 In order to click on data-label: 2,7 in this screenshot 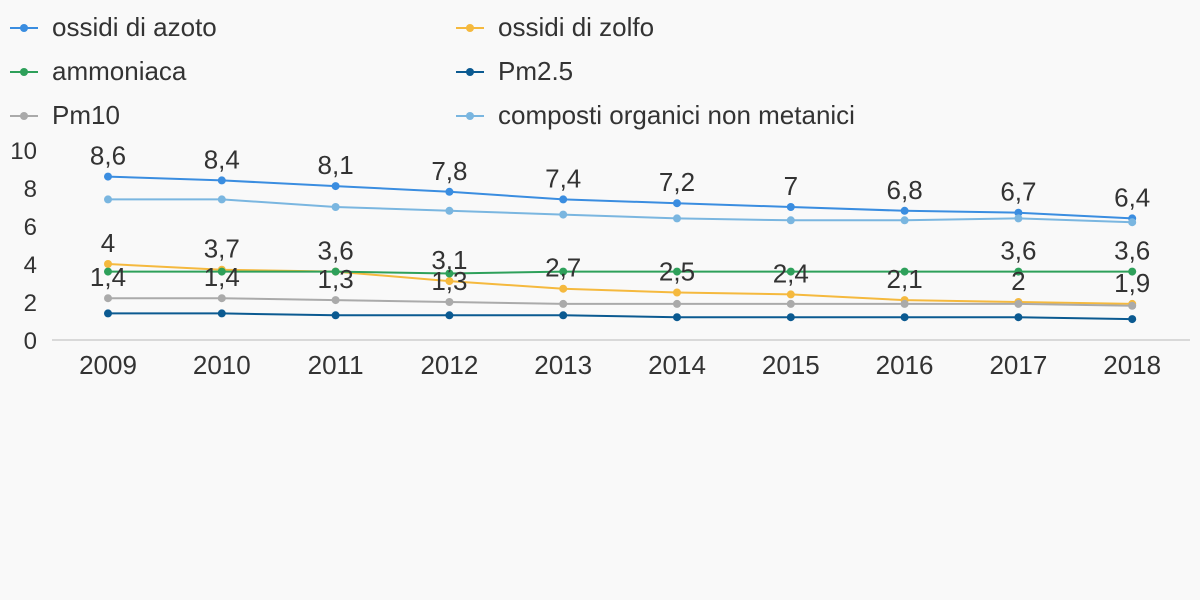, I will do `click(563, 268)`.